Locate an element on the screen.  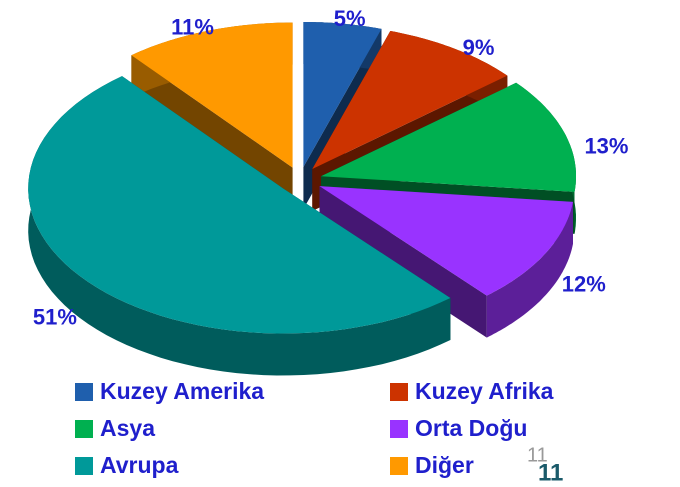
legend-label: Avrupa is located at coordinates (139, 465).